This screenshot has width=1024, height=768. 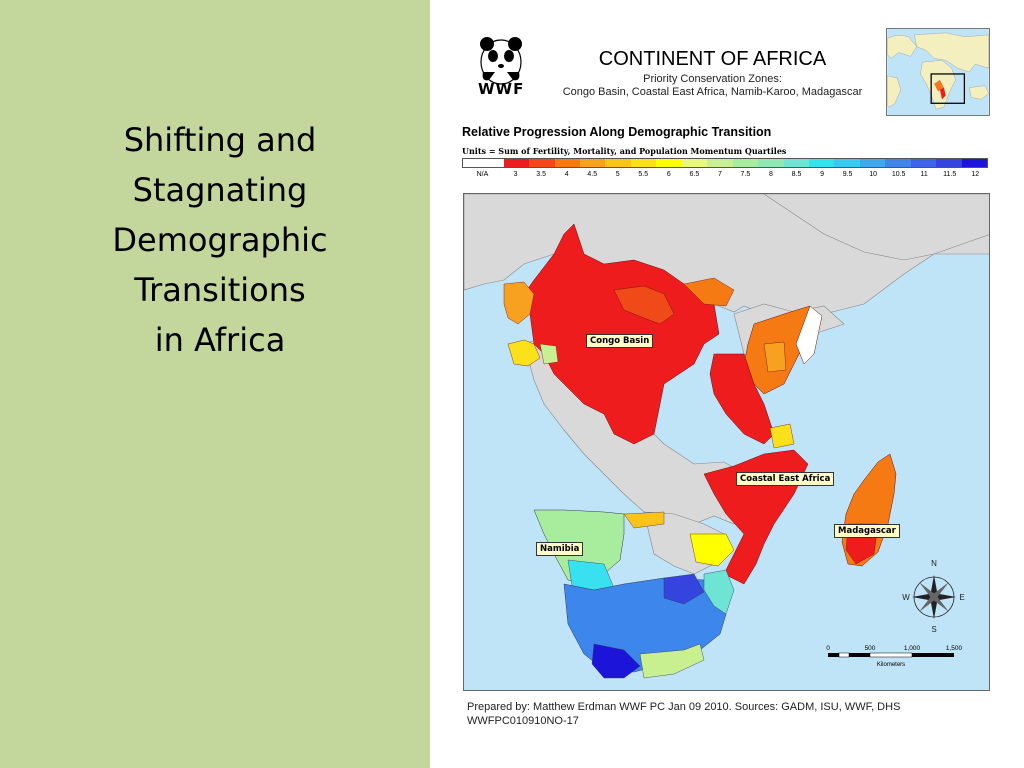 What do you see at coordinates (549, 354) in the screenshot?
I see `congo-coast-region` at bounding box center [549, 354].